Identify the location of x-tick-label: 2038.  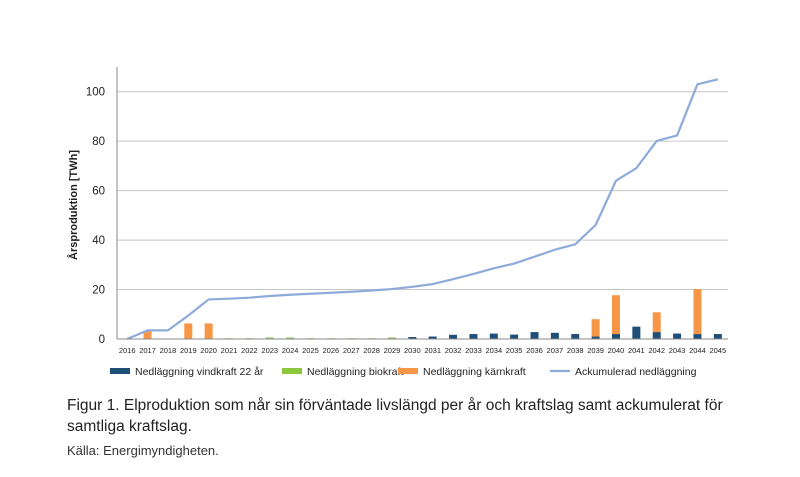
(575, 350).